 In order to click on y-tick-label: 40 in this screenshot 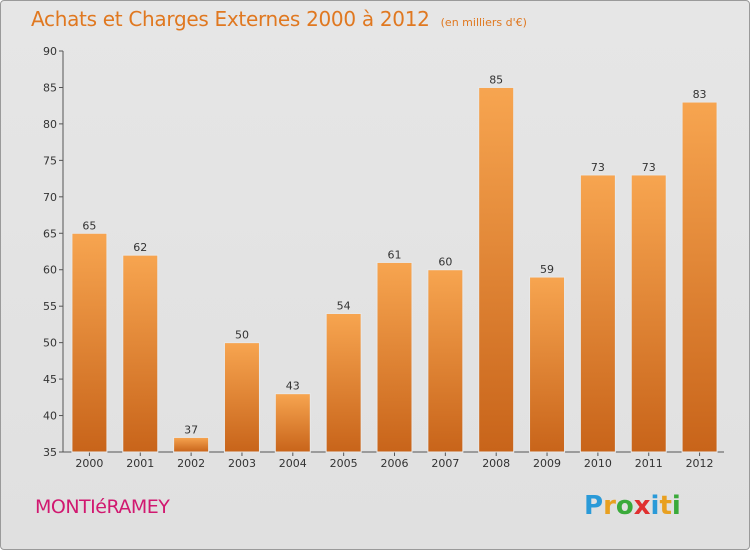, I will do `click(50, 416)`.